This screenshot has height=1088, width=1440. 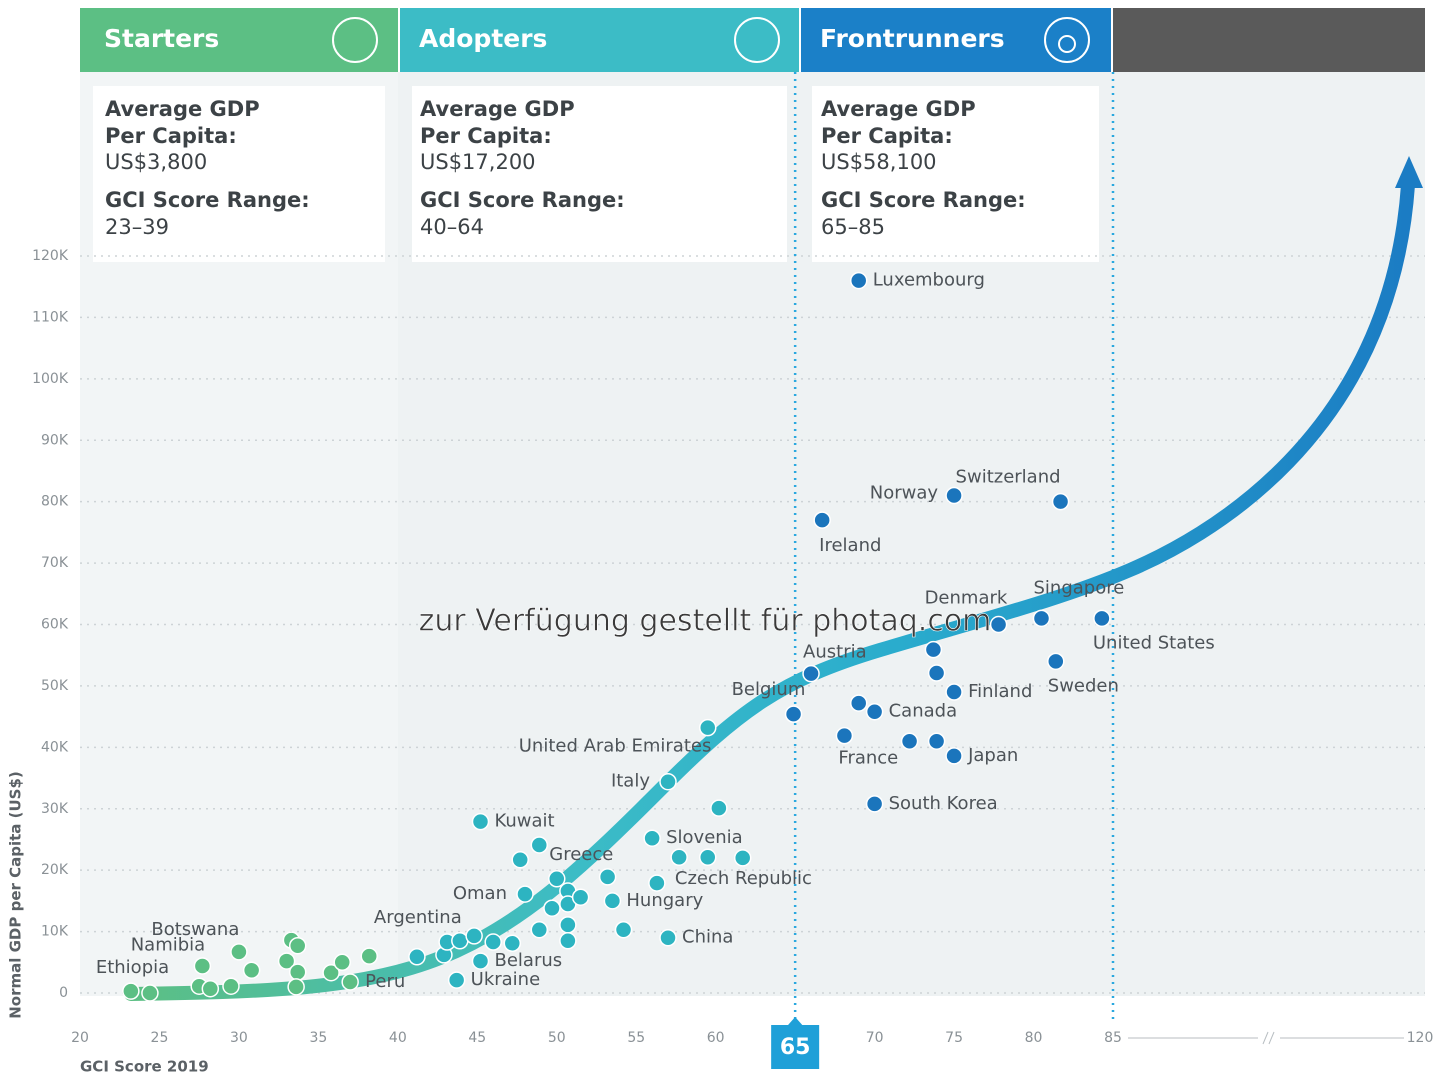 I want to click on point-label: Norway, so click(x=904, y=493).